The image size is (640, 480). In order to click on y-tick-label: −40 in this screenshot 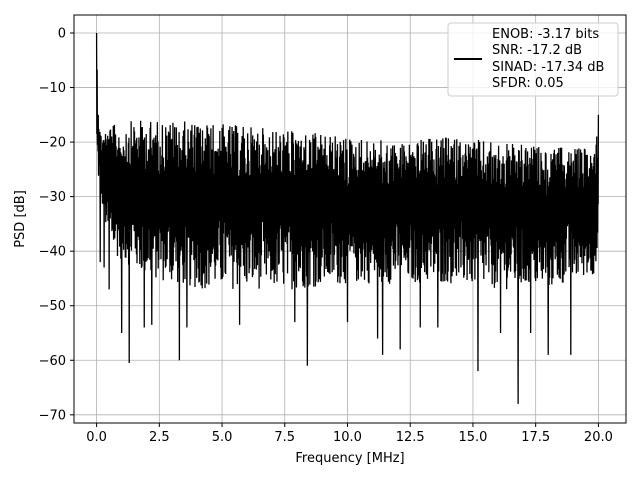, I will do `click(52, 252)`.